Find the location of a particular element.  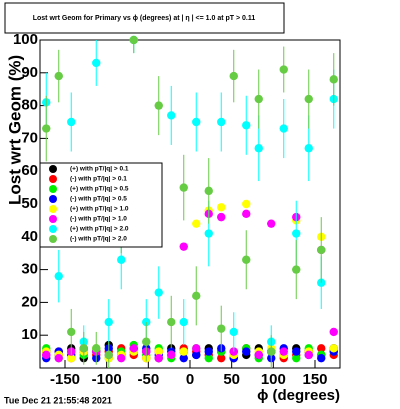

legend-label: (+) with pT/|q| > 1.0 is located at coordinates (99, 209).